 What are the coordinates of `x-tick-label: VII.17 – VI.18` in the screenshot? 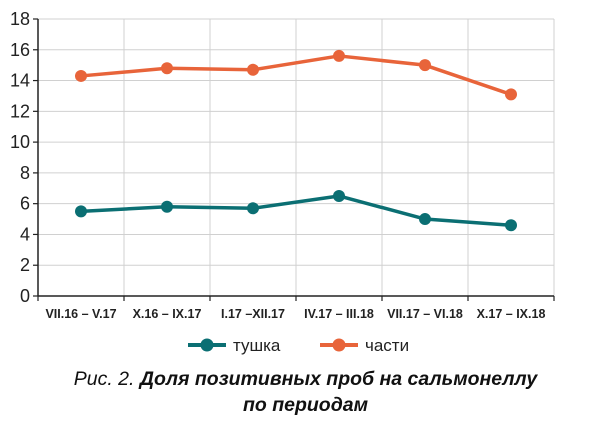 It's located at (425, 314).